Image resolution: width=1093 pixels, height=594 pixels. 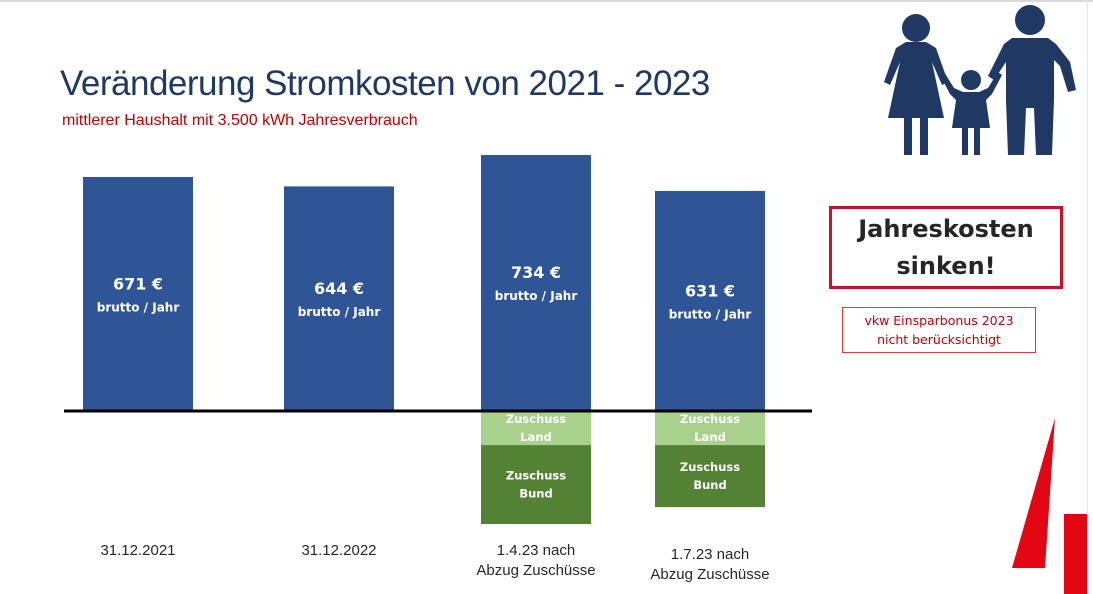 What do you see at coordinates (710, 291) in the screenshot?
I see `bar-value-label: 631 €` at bounding box center [710, 291].